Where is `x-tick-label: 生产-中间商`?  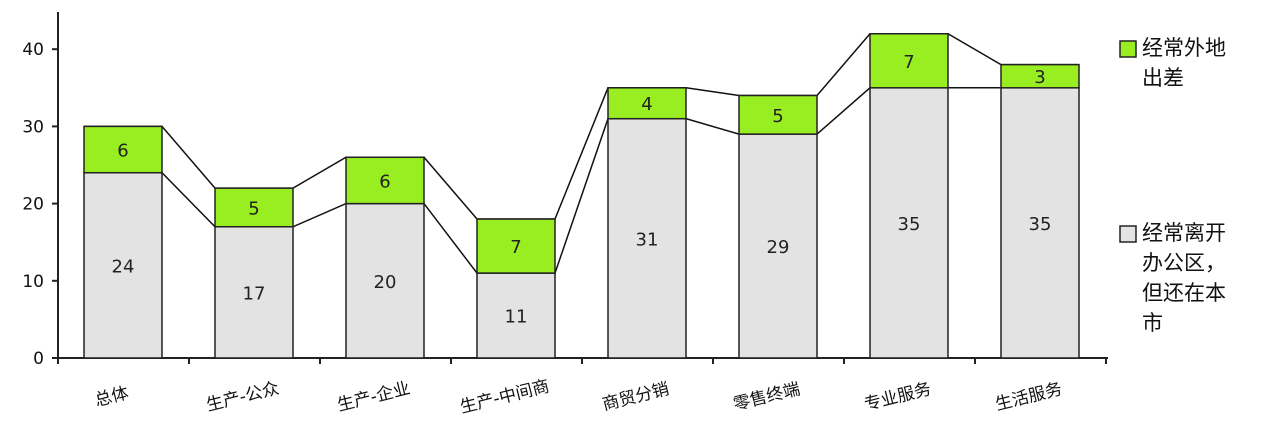
x-tick-label: 生产-中间商 is located at coordinates (504, 396).